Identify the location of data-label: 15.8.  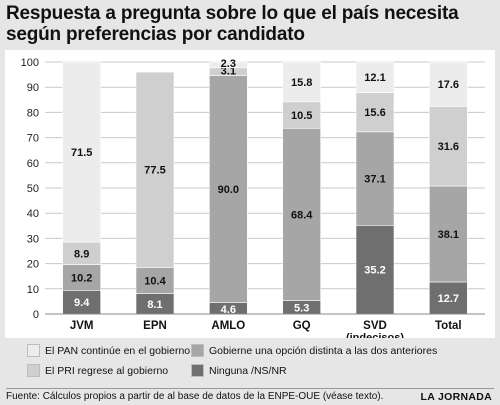
(301, 83).